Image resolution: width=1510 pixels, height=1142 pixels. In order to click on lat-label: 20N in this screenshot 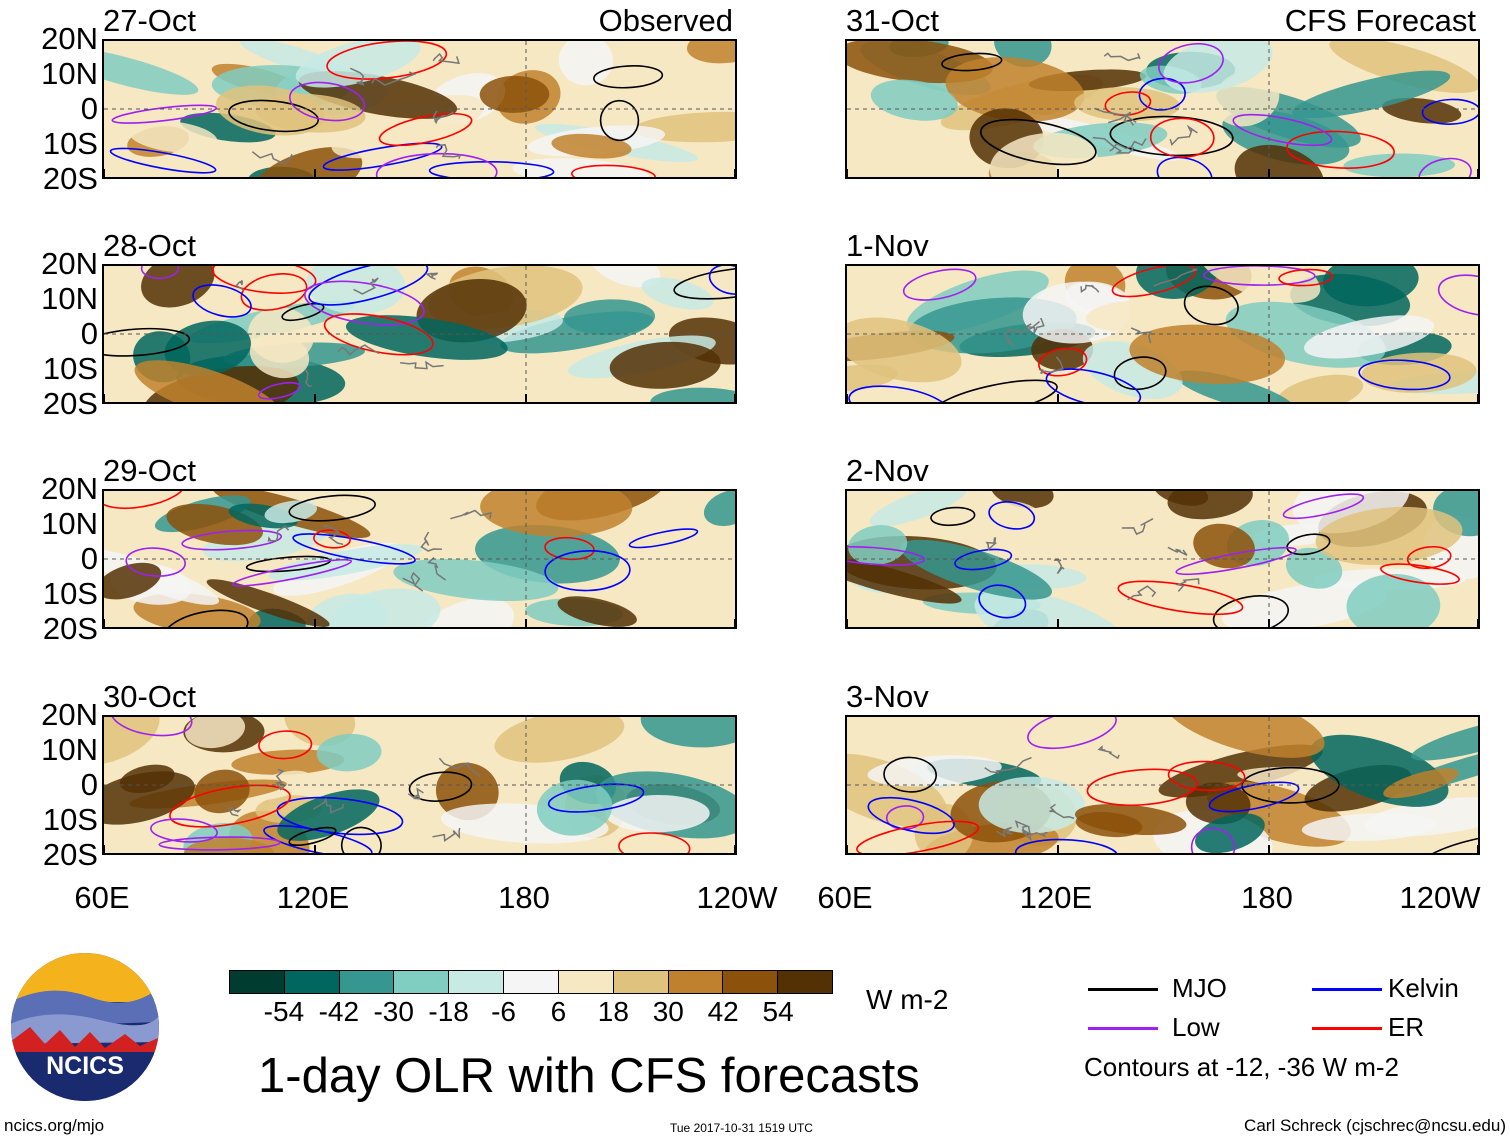, I will do `click(69, 38)`.